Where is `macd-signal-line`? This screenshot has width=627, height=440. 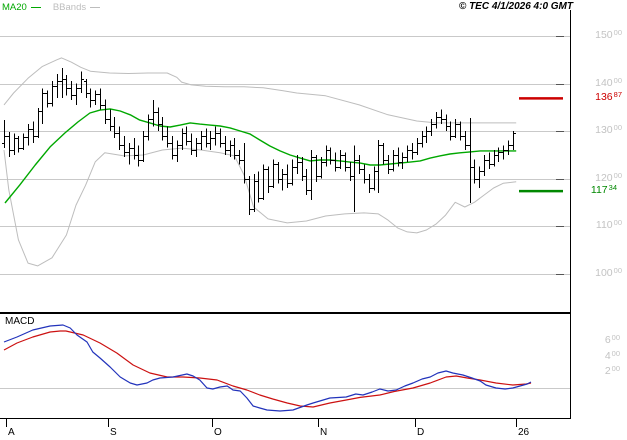 macd-signal-line is located at coordinates (267, 369).